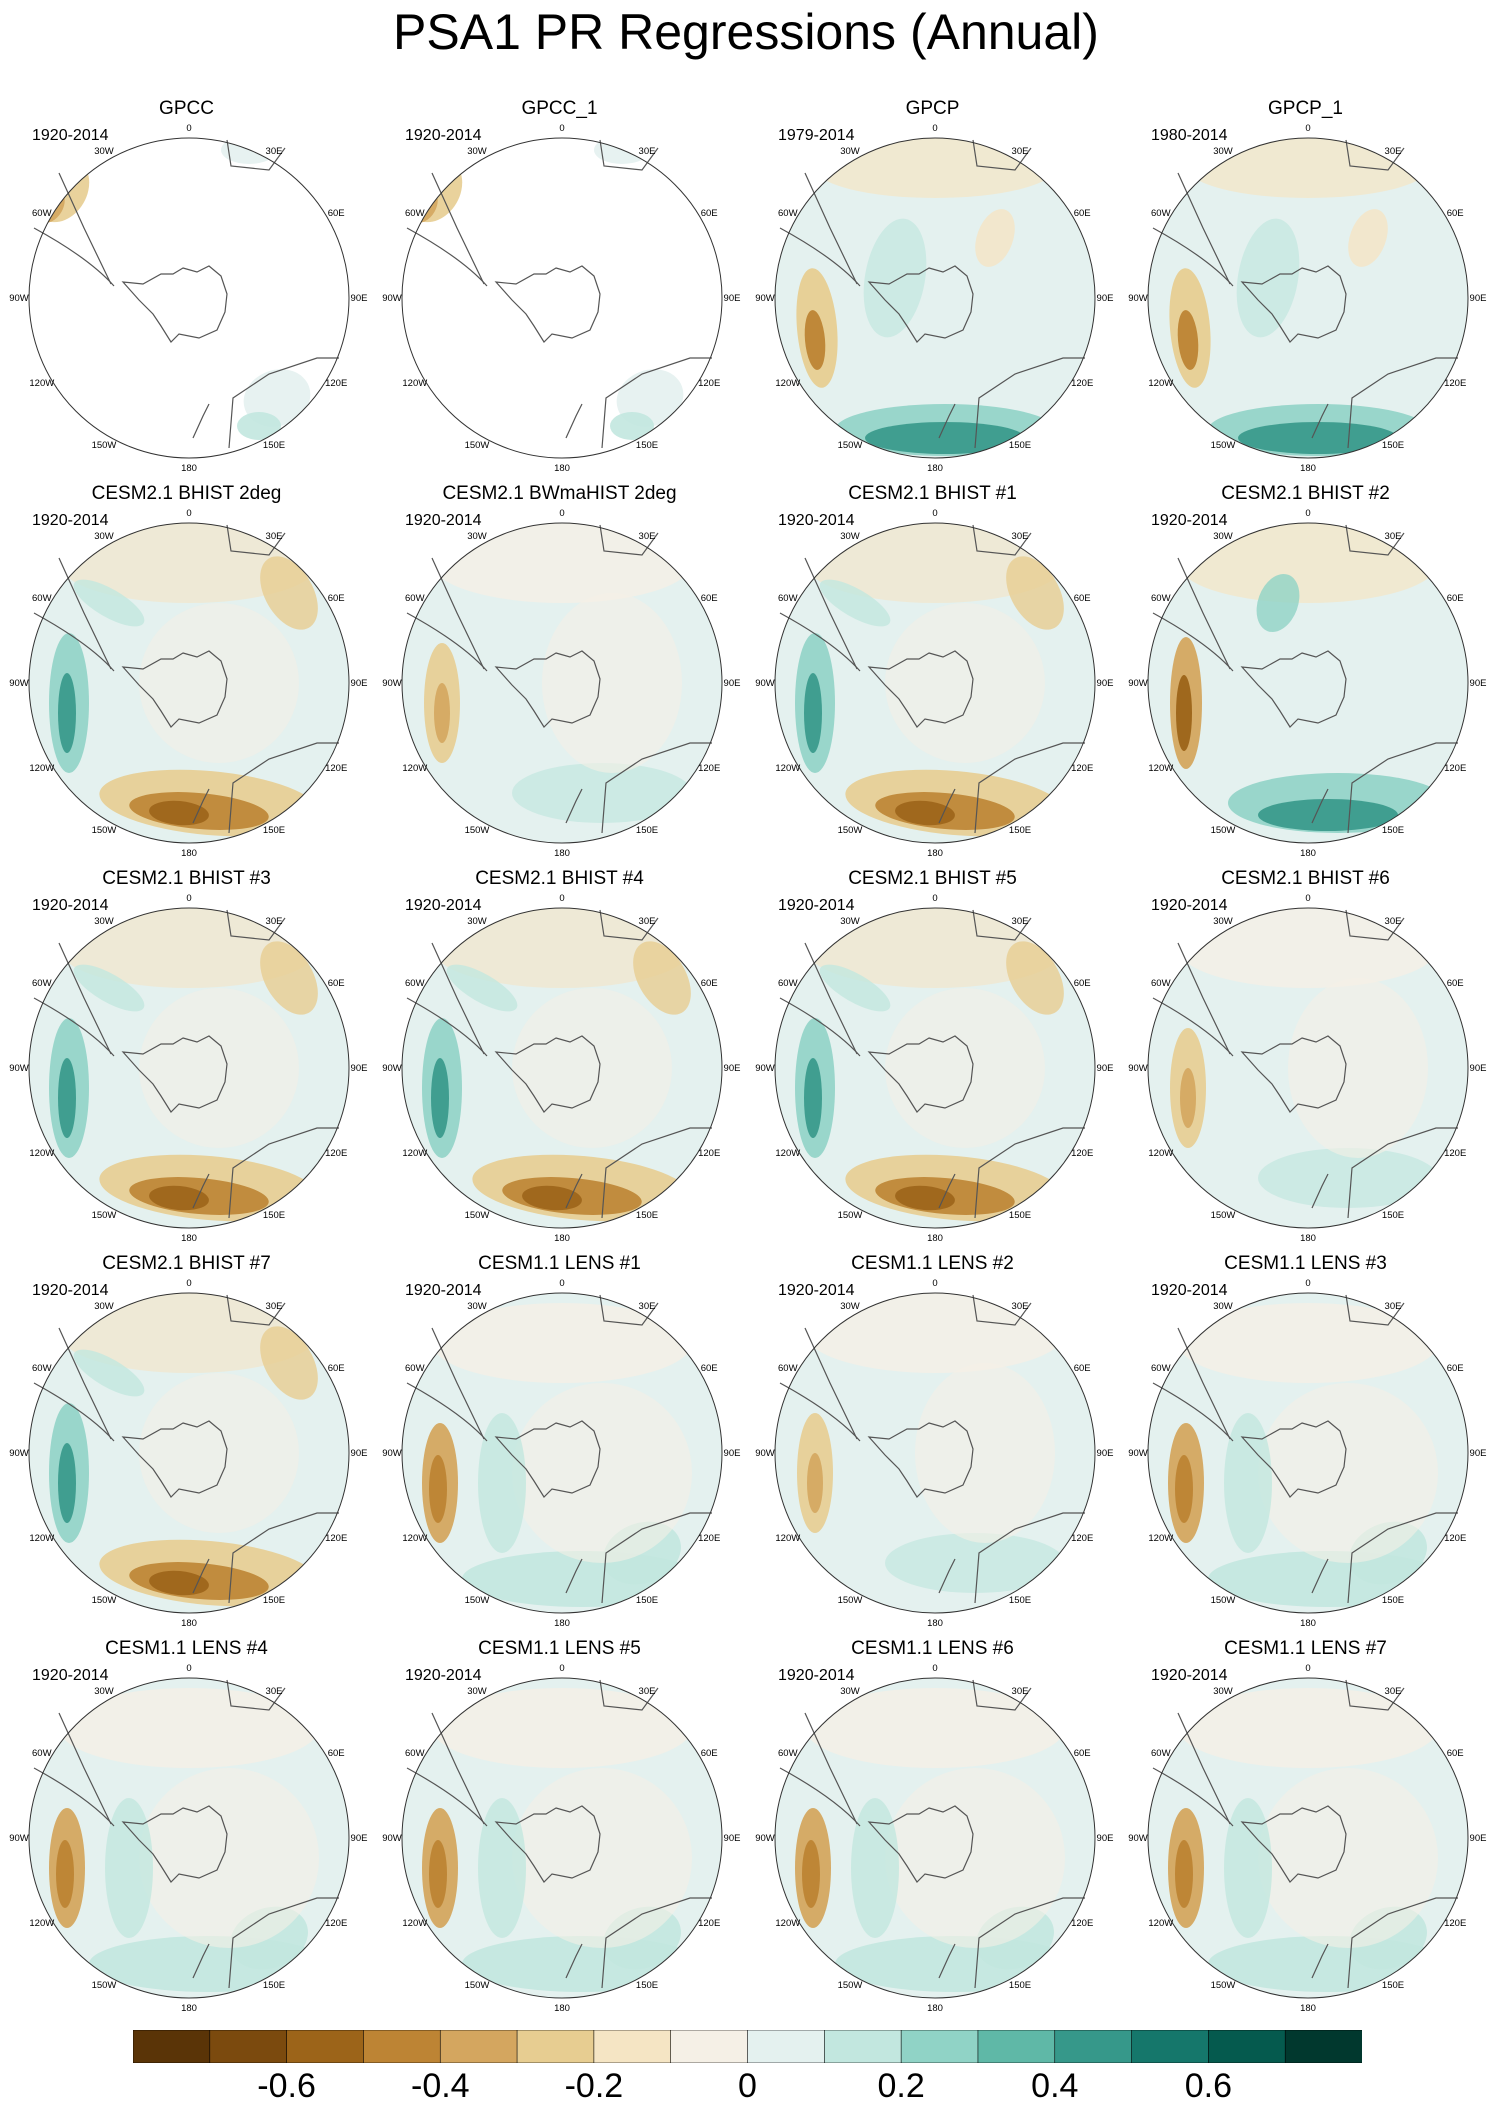 This screenshot has height=2110, width=1492. Describe the element at coordinates (747, 2086) in the screenshot. I see `colorbar-tick-label: 0` at that location.